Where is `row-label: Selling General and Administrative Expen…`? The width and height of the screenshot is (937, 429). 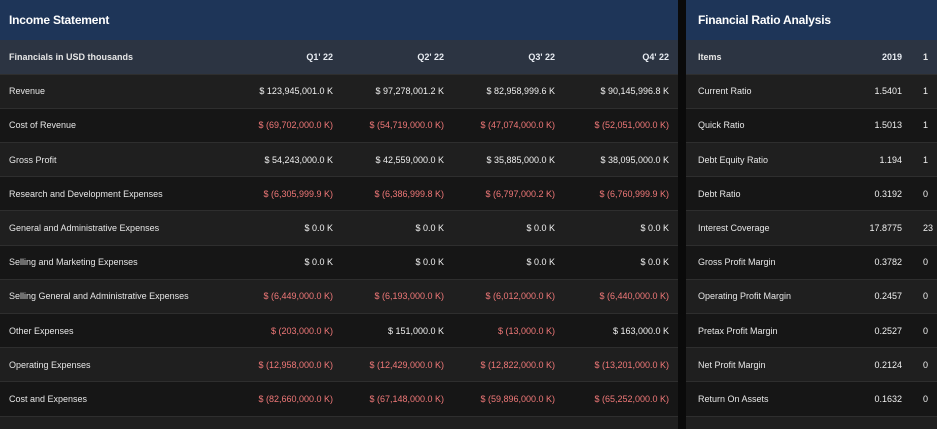
row-label: Selling General and Administrative Expen… is located at coordinates (114, 297).